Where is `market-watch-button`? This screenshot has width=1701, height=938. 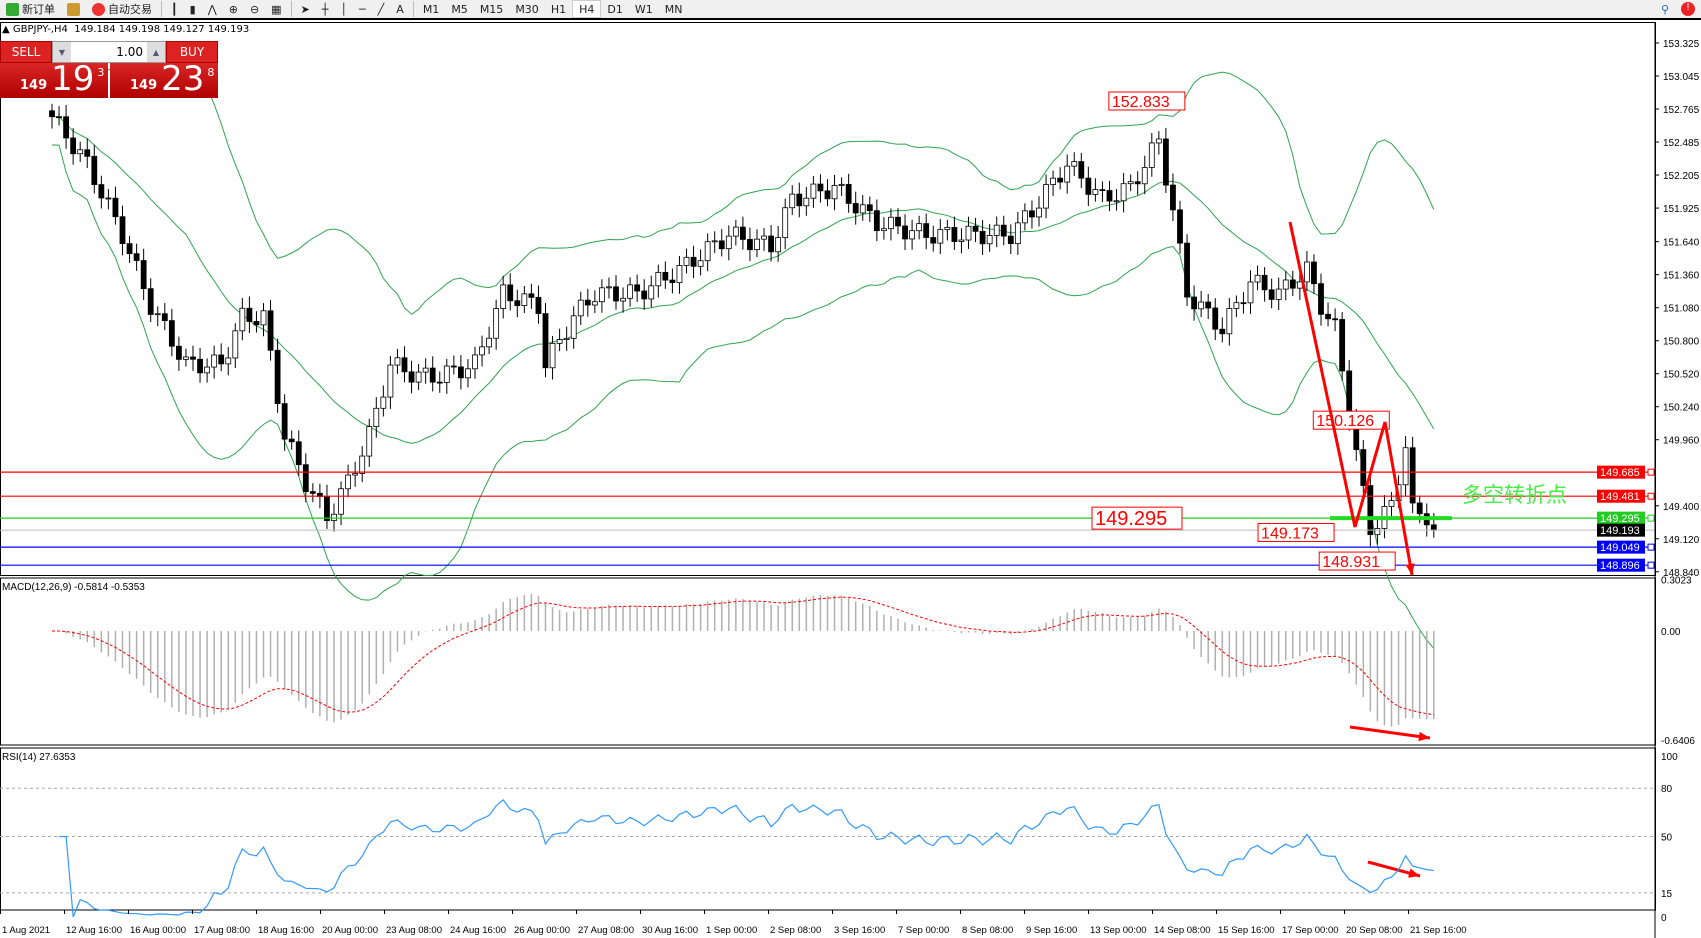 market-watch-button is located at coordinates (73, 9).